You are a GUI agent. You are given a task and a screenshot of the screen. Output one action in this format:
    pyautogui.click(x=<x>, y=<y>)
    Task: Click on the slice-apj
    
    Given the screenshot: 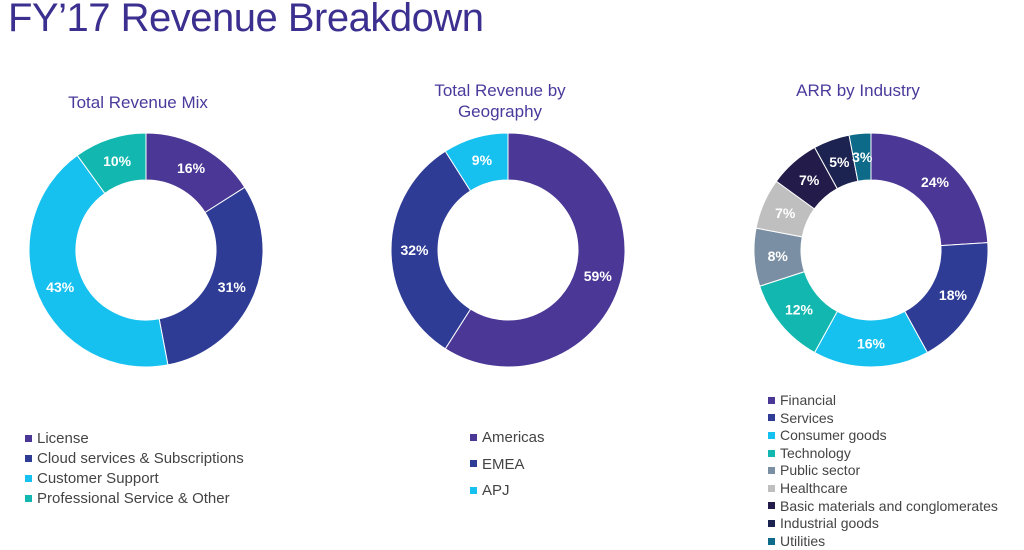 What is the action you would take?
    pyautogui.click(x=476, y=162)
    